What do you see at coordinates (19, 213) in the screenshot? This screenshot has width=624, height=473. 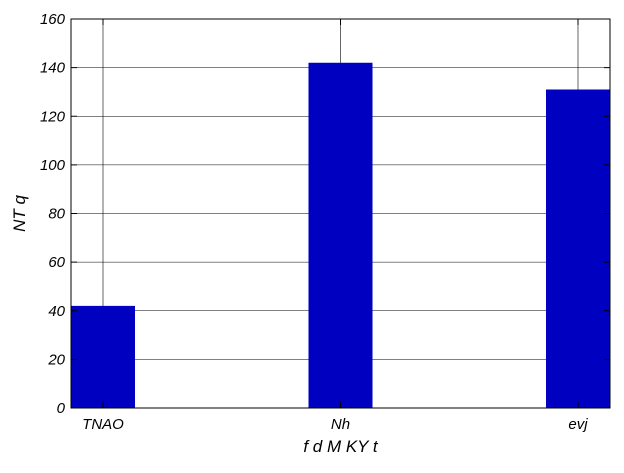 I see `y-axis-label: NT q` at bounding box center [19, 213].